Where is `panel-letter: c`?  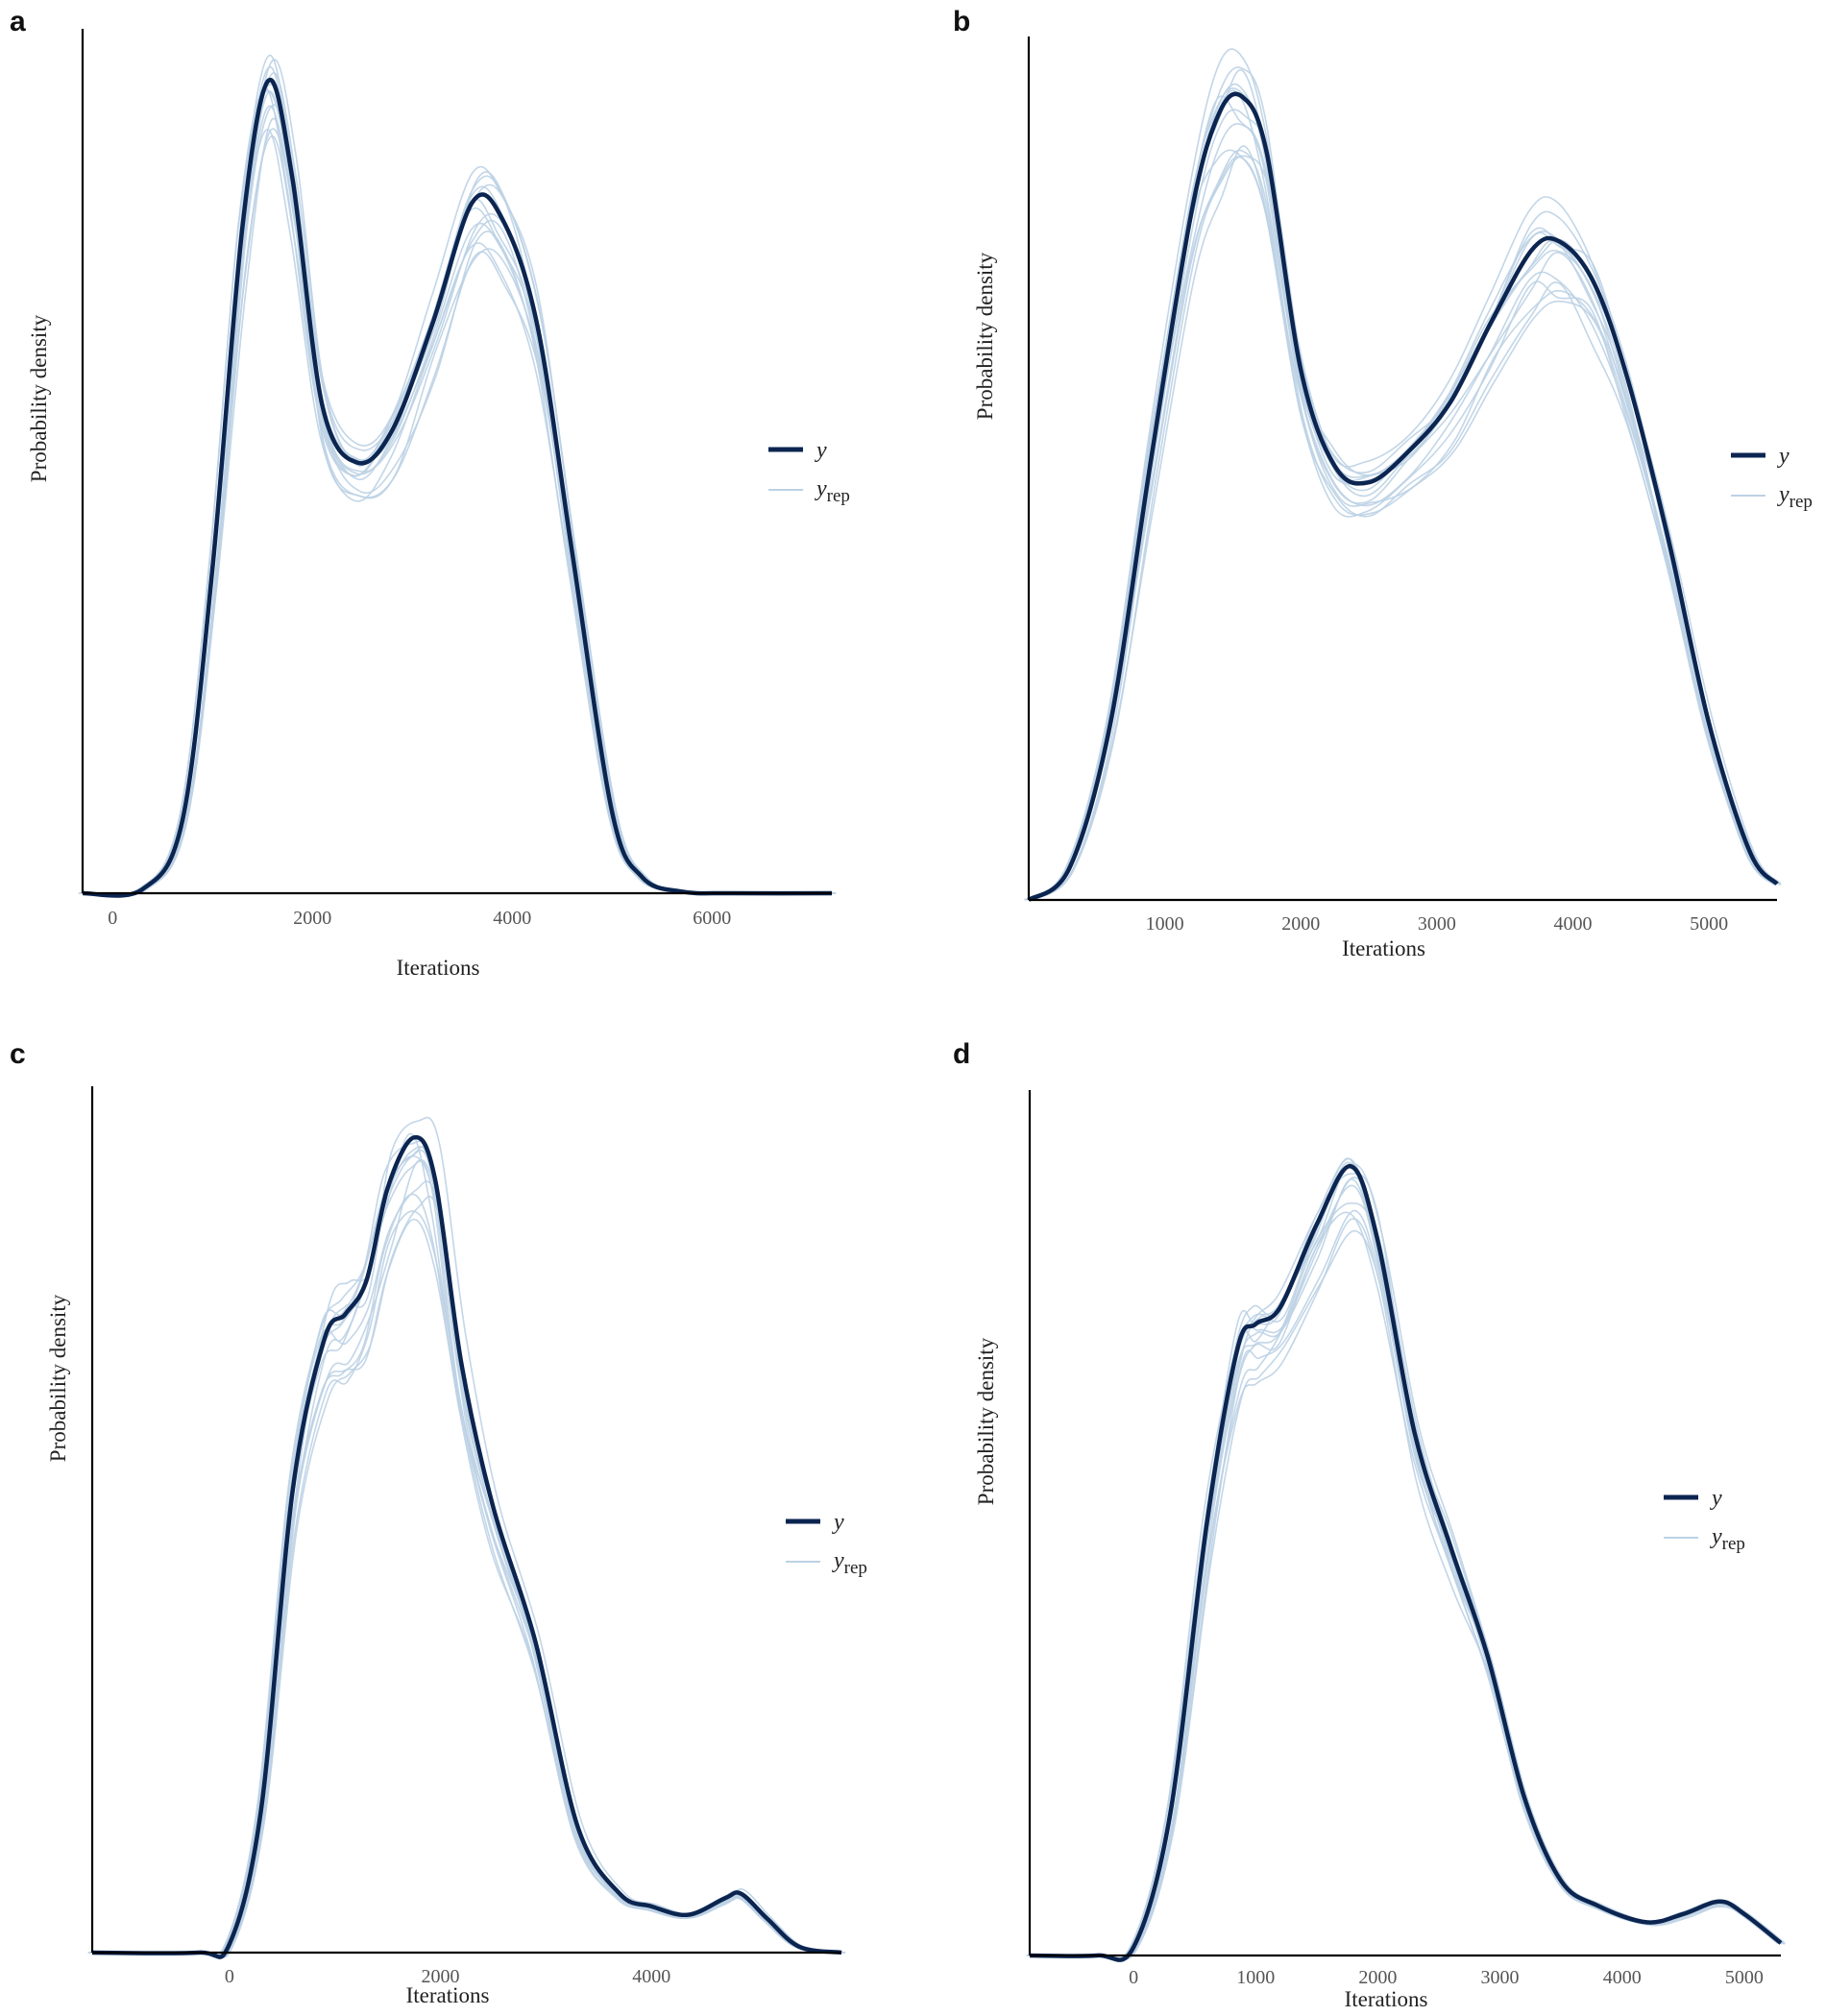
panel-letter: c is located at coordinates (18, 1054).